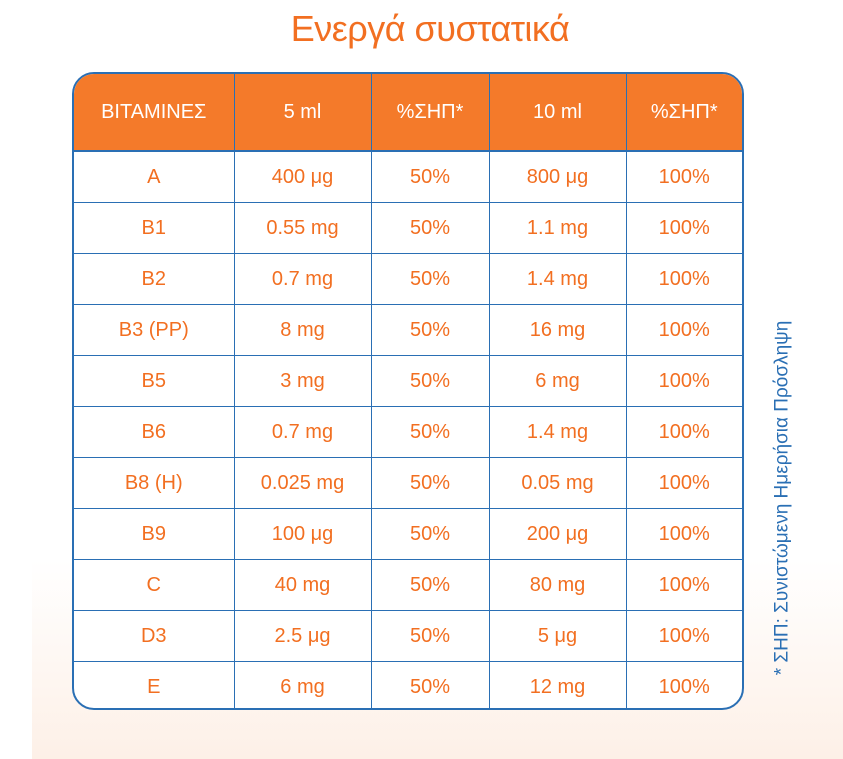 This screenshot has width=843, height=759. I want to click on cell-amount-5ml: 3 mg, so click(303, 381).